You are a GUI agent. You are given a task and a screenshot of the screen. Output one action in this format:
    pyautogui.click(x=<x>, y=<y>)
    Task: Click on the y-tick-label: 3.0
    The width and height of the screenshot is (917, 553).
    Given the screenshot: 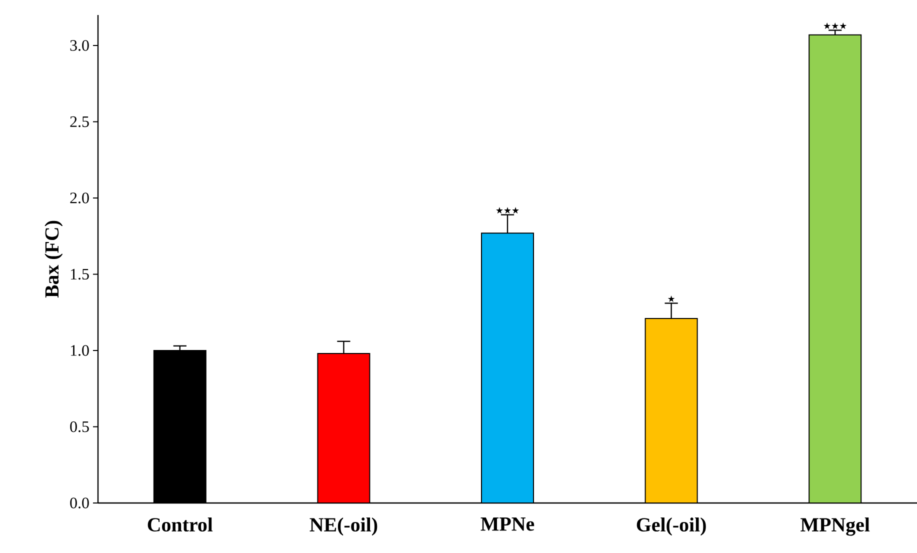 What is the action you would take?
    pyautogui.click(x=79, y=45)
    